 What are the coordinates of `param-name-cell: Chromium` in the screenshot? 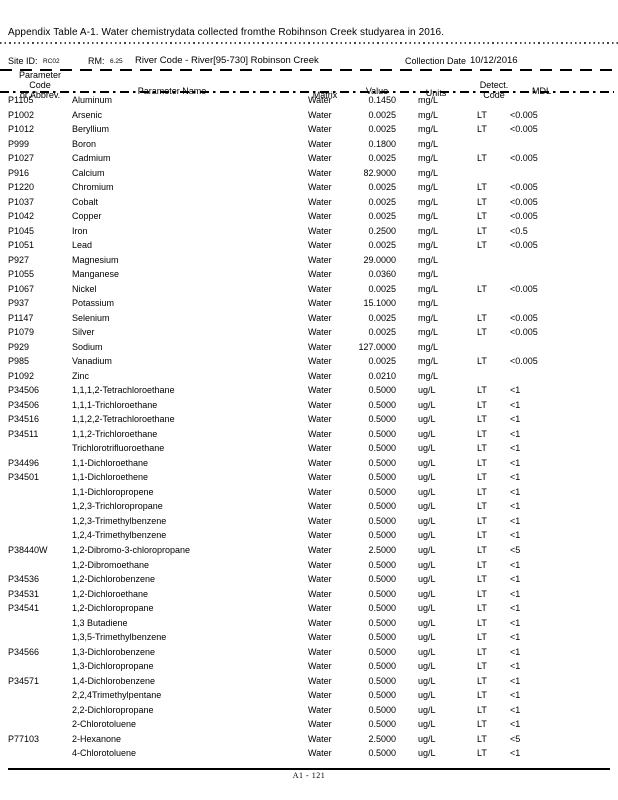 It's located at (93, 187).